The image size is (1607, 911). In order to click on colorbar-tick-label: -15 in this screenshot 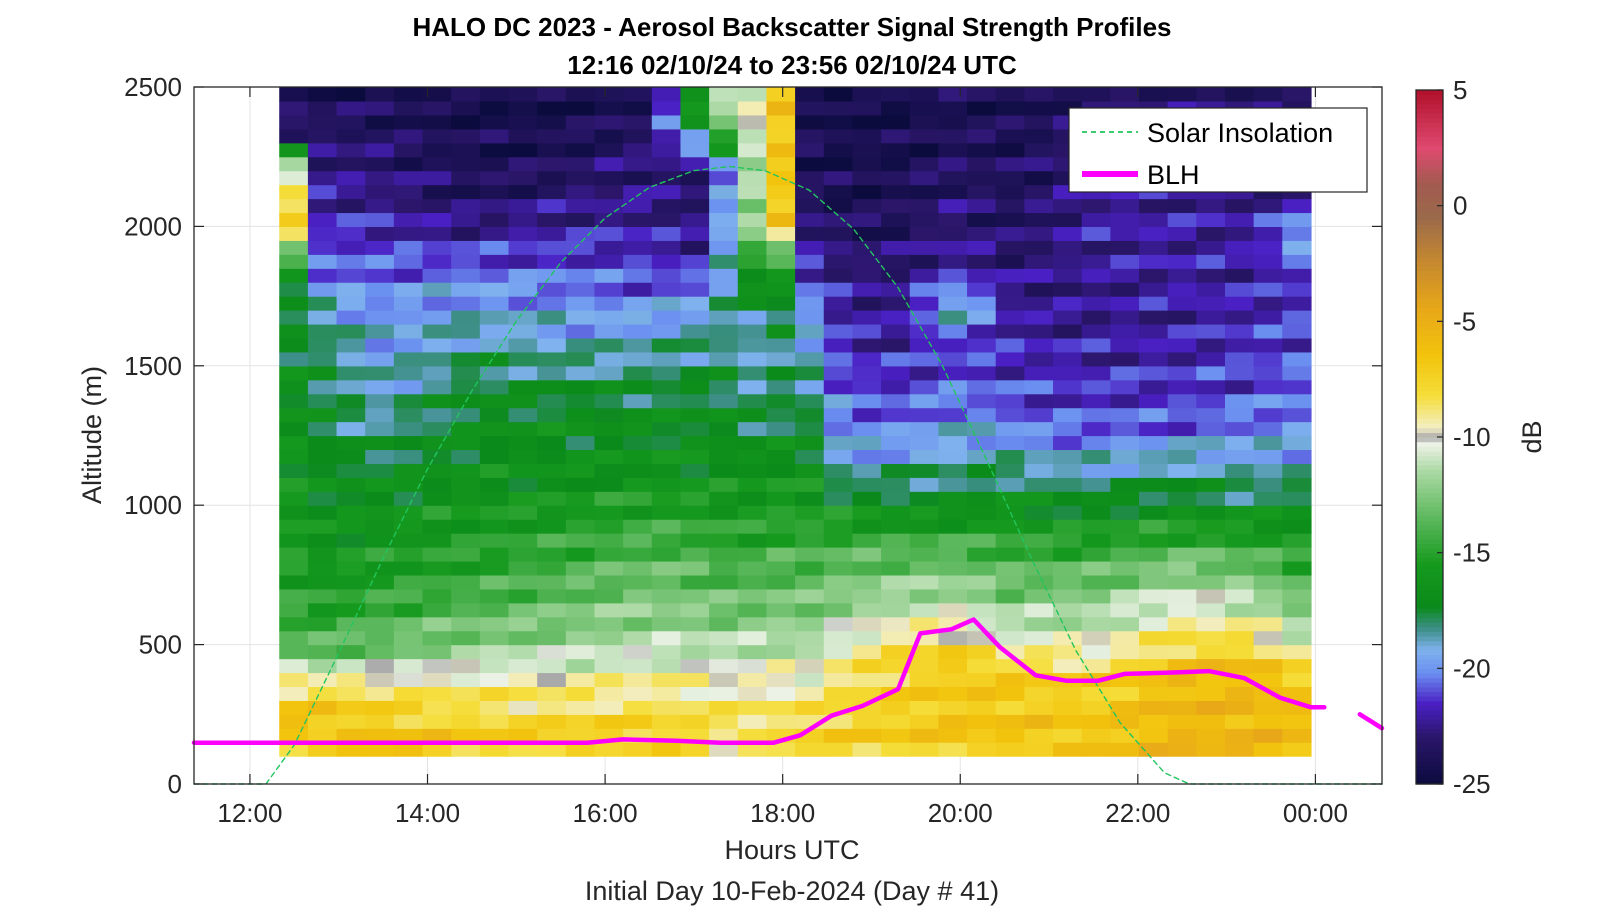, I will do `click(1472, 553)`.